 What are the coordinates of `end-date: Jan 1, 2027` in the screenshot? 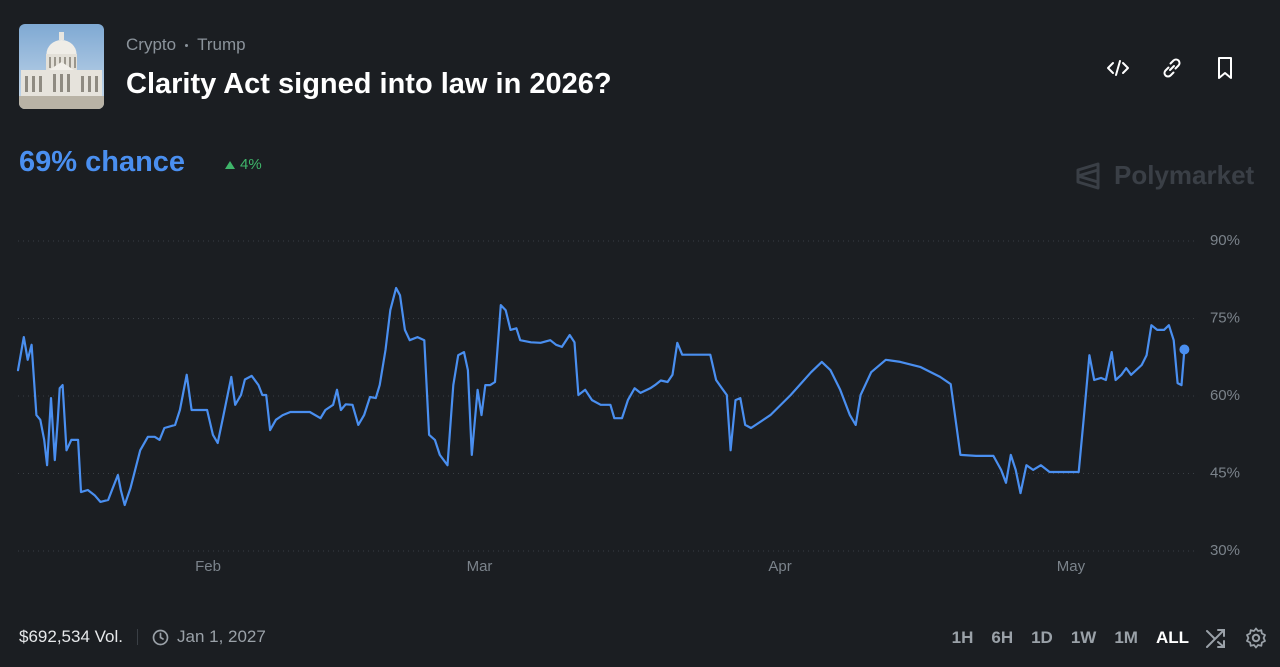 It's located at (209, 637).